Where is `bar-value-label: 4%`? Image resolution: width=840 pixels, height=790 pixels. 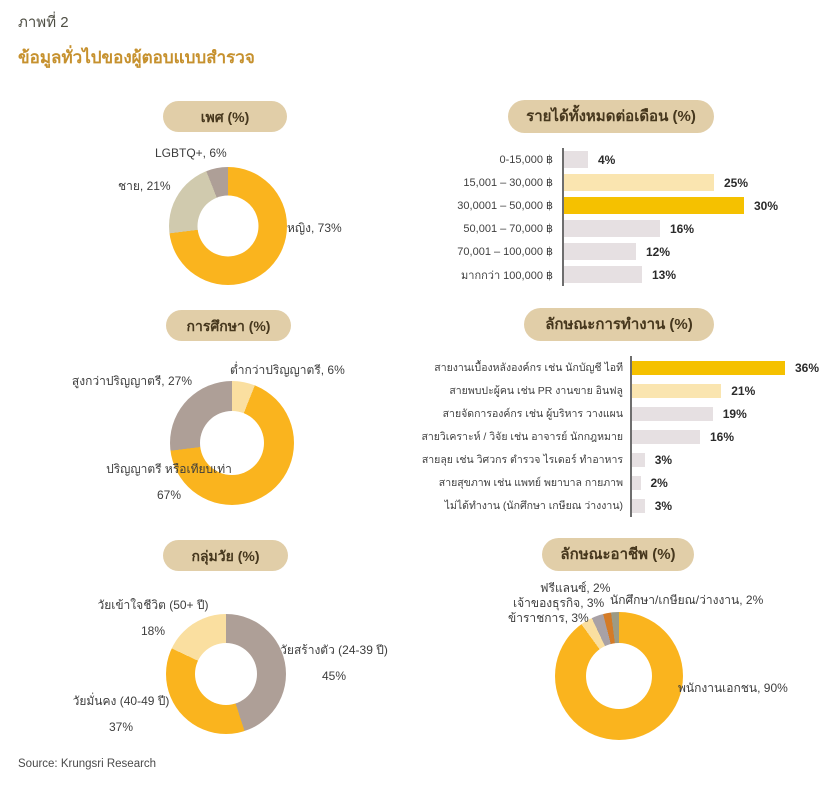 bar-value-label: 4% is located at coordinates (607, 159).